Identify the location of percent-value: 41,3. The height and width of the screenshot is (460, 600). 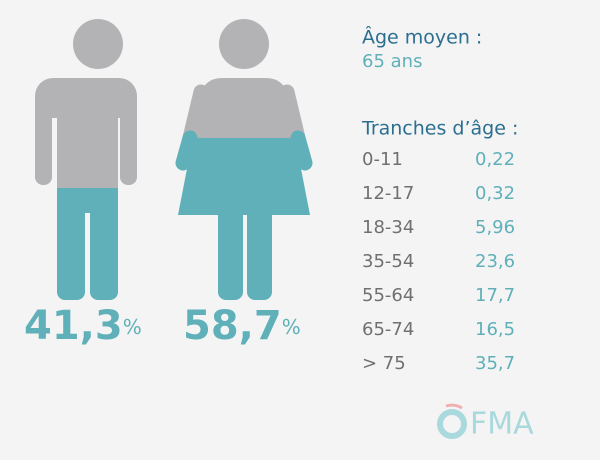
(73, 326).